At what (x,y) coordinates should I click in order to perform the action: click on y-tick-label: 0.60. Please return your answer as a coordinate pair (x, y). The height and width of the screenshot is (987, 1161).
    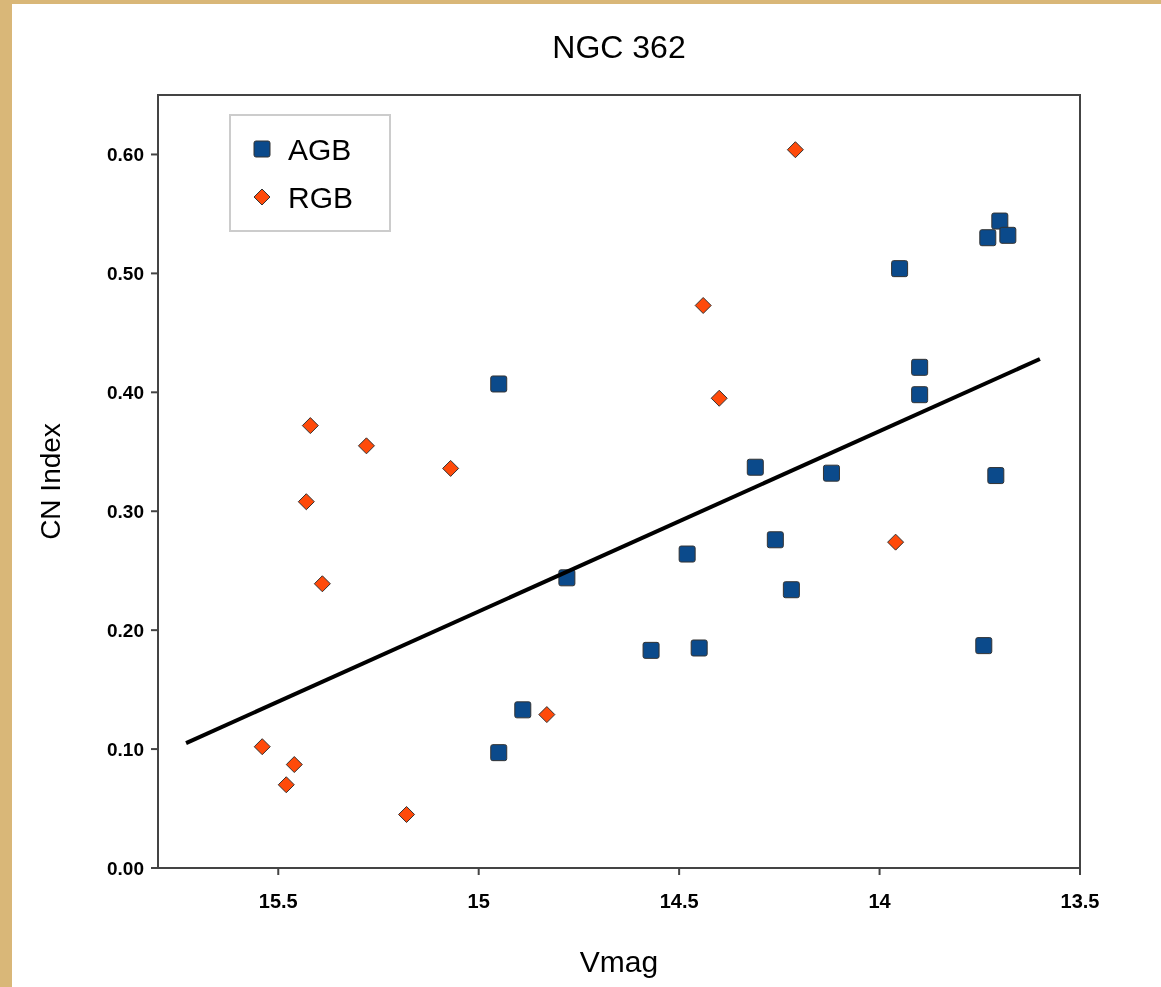
    Looking at the image, I should click on (125, 155).